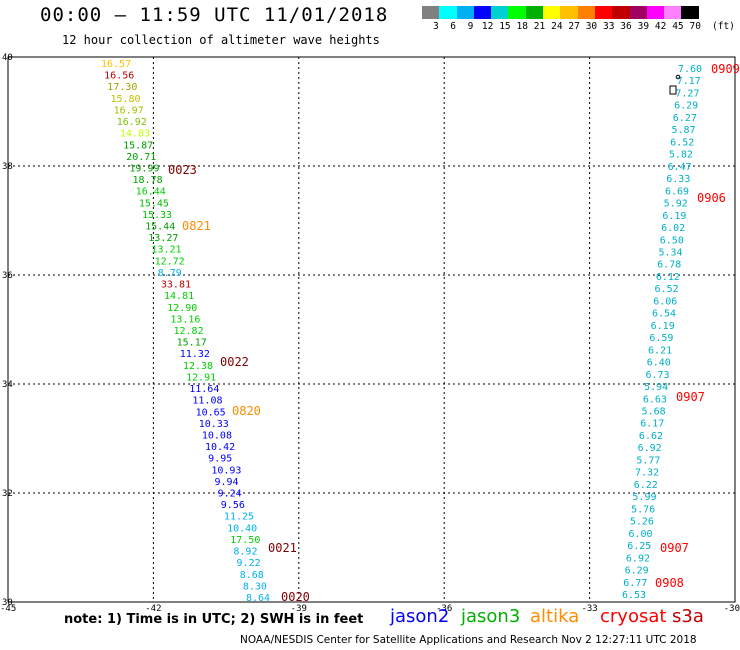 This screenshot has width=740, height=650. I want to click on wave-height-label: 8.92, so click(245, 552).